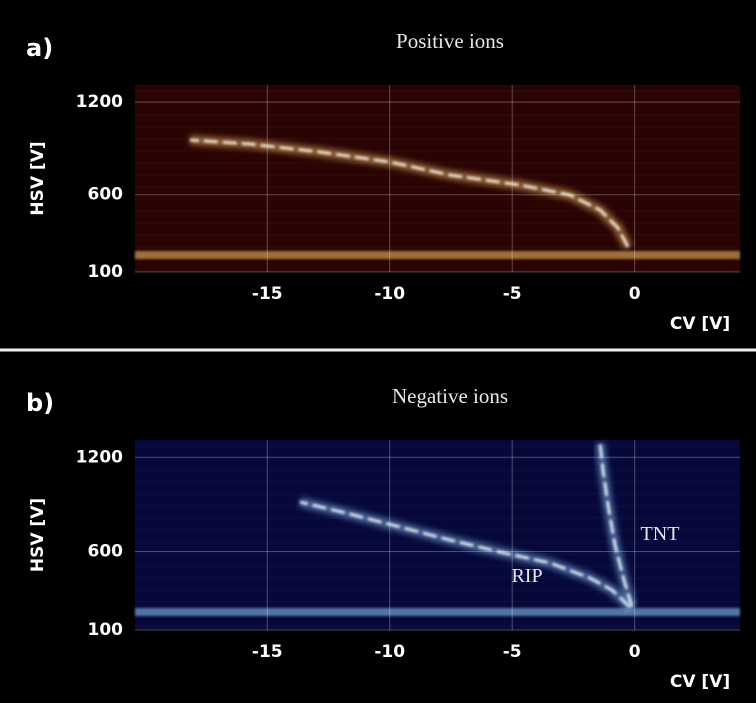 The image size is (756, 703). I want to click on annotation: TNT, so click(660, 534).